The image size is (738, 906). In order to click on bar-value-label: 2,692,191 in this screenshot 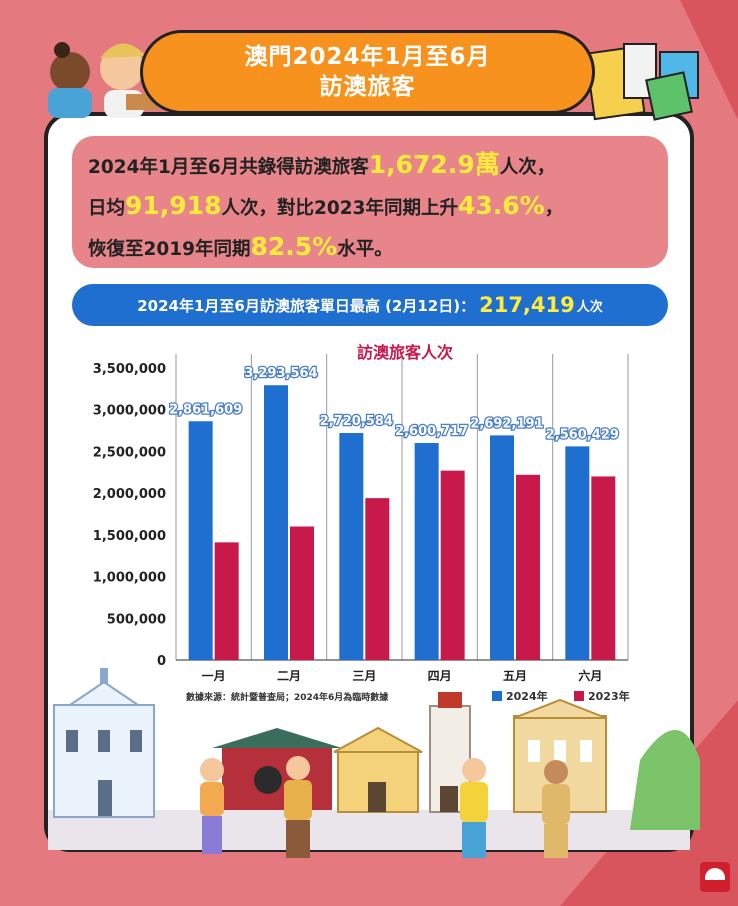, I will do `click(506, 423)`.